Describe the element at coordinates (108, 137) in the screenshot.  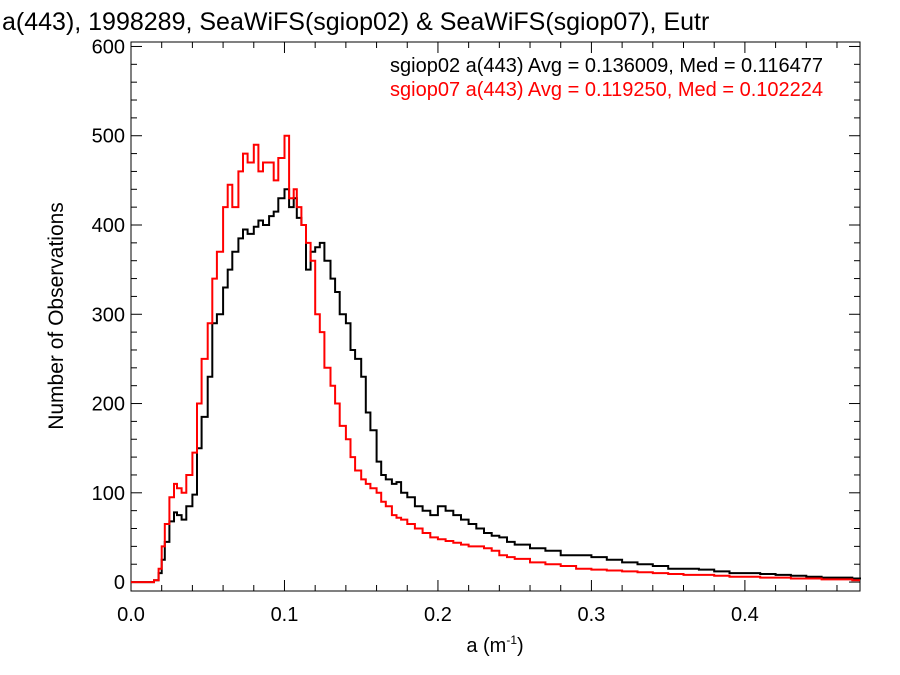
I see `y-tick-label: 500` at that location.